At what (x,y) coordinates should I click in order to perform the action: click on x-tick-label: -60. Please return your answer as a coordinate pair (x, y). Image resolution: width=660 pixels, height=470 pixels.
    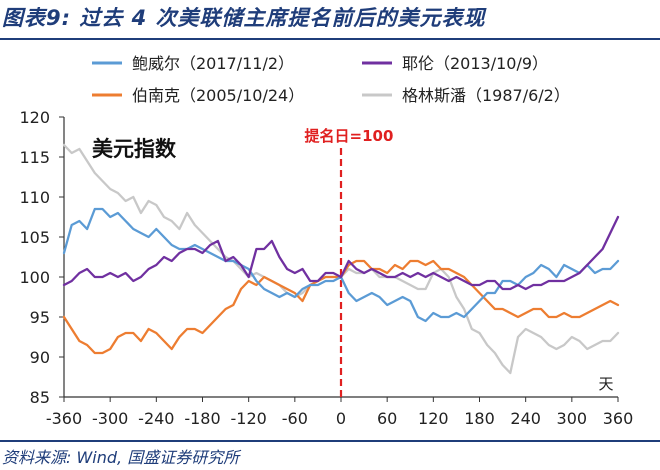
    Looking at the image, I should click on (295, 418).